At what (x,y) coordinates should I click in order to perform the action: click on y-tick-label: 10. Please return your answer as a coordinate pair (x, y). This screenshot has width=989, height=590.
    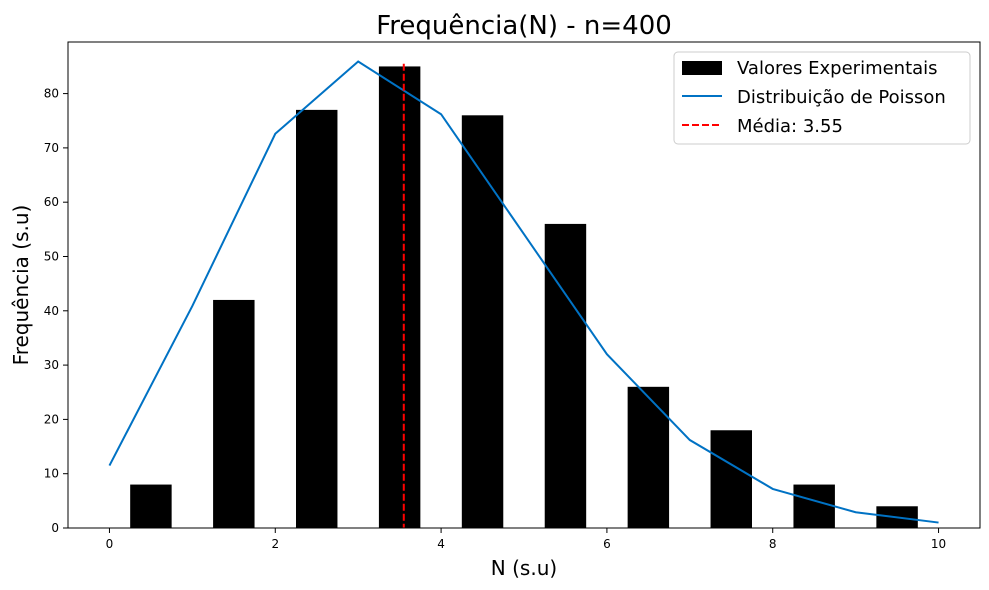
    Looking at the image, I should click on (51, 474).